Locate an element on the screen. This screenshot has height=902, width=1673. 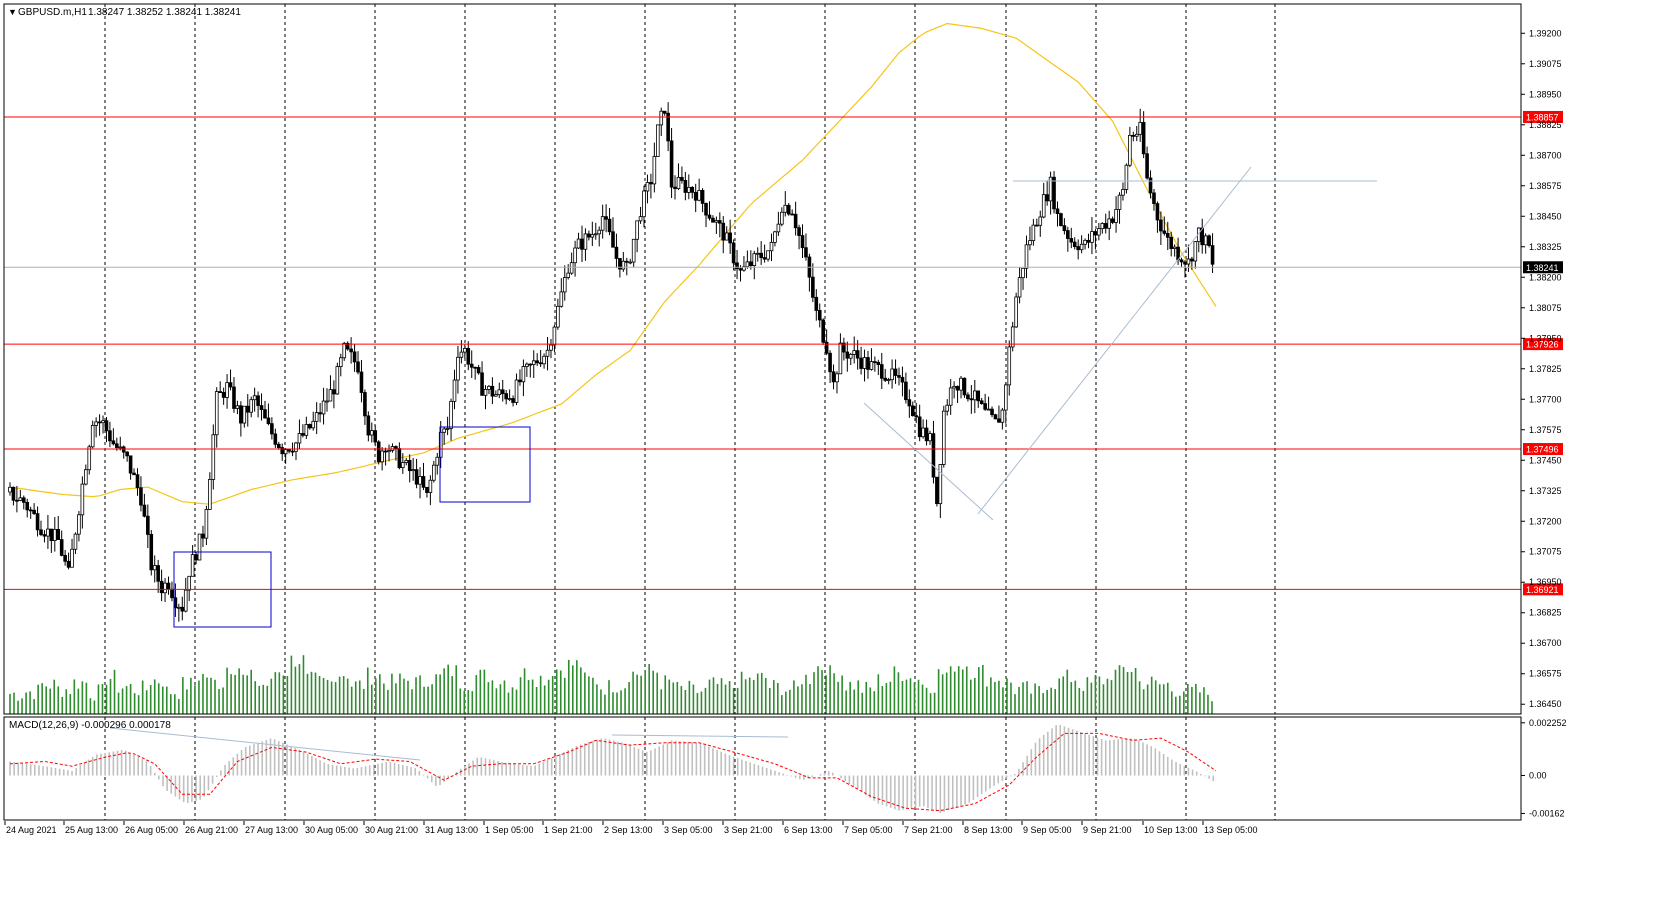
y-tick-label: 1.38825 is located at coordinates (1545, 125).